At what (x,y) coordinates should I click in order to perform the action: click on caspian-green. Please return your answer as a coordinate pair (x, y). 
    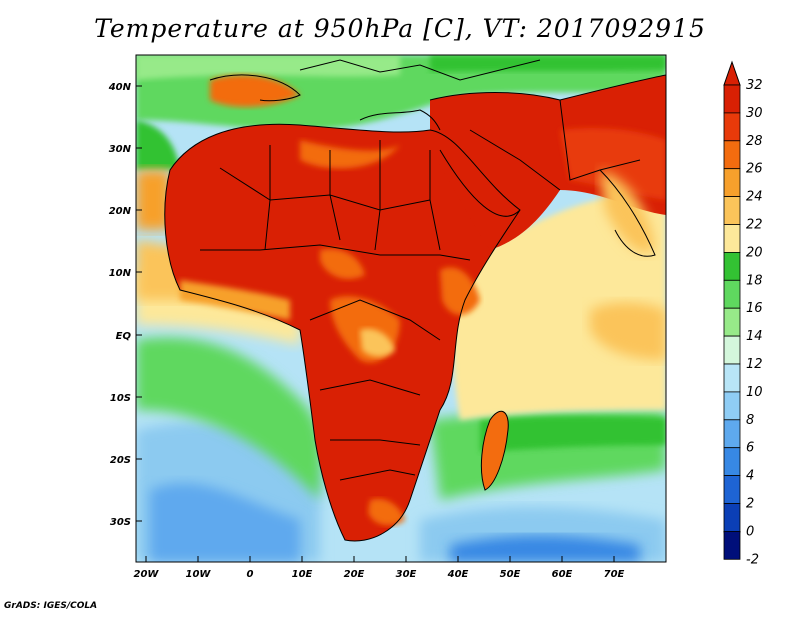
    Looking at the image, I should click on (548, 63).